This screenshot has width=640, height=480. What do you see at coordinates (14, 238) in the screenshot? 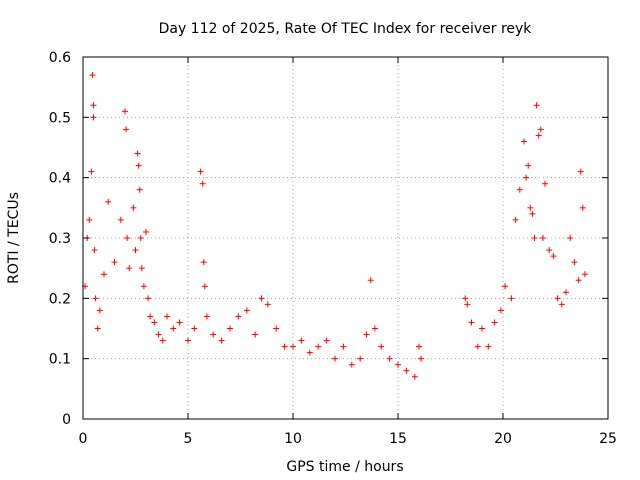
I see `y-axis-label: ROTI / TECUs` at bounding box center [14, 238].